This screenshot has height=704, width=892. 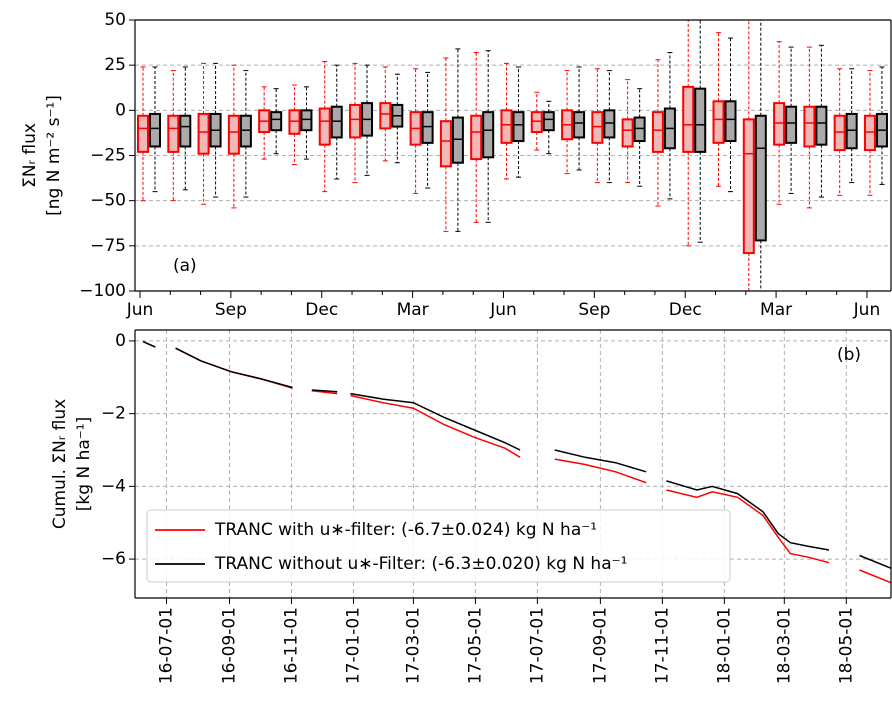 What do you see at coordinates (475, 645) in the screenshot?
I see `x-tick-label: 17-05-01` at bounding box center [475, 645].